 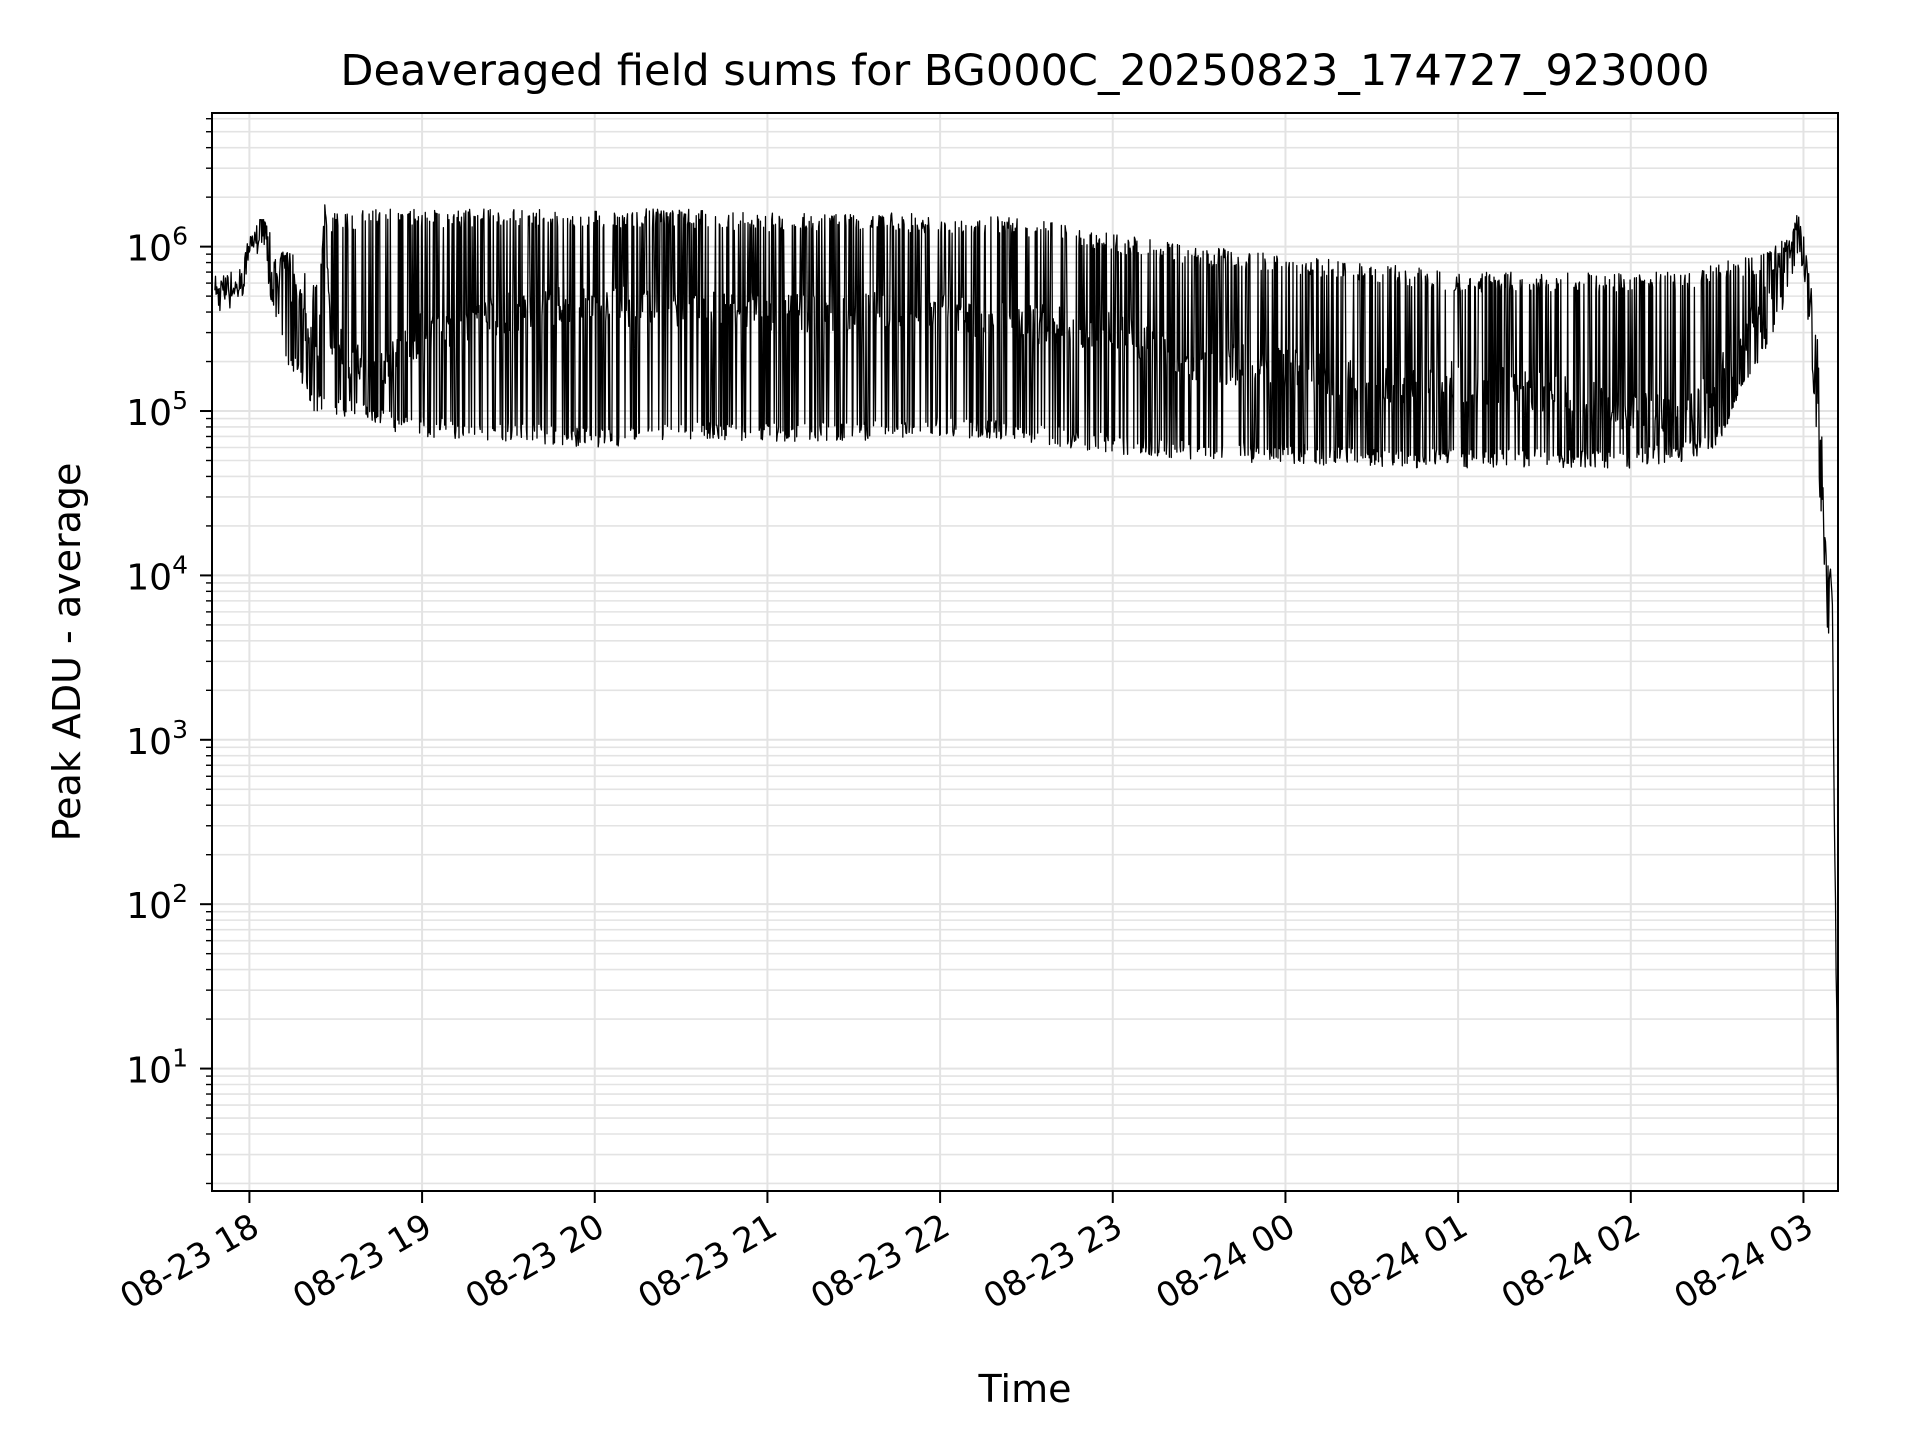 What do you see at coordinates (180, 729) in the screenshot?
I see `y-tick-exponent: 3` at bounding box center [180, 729].